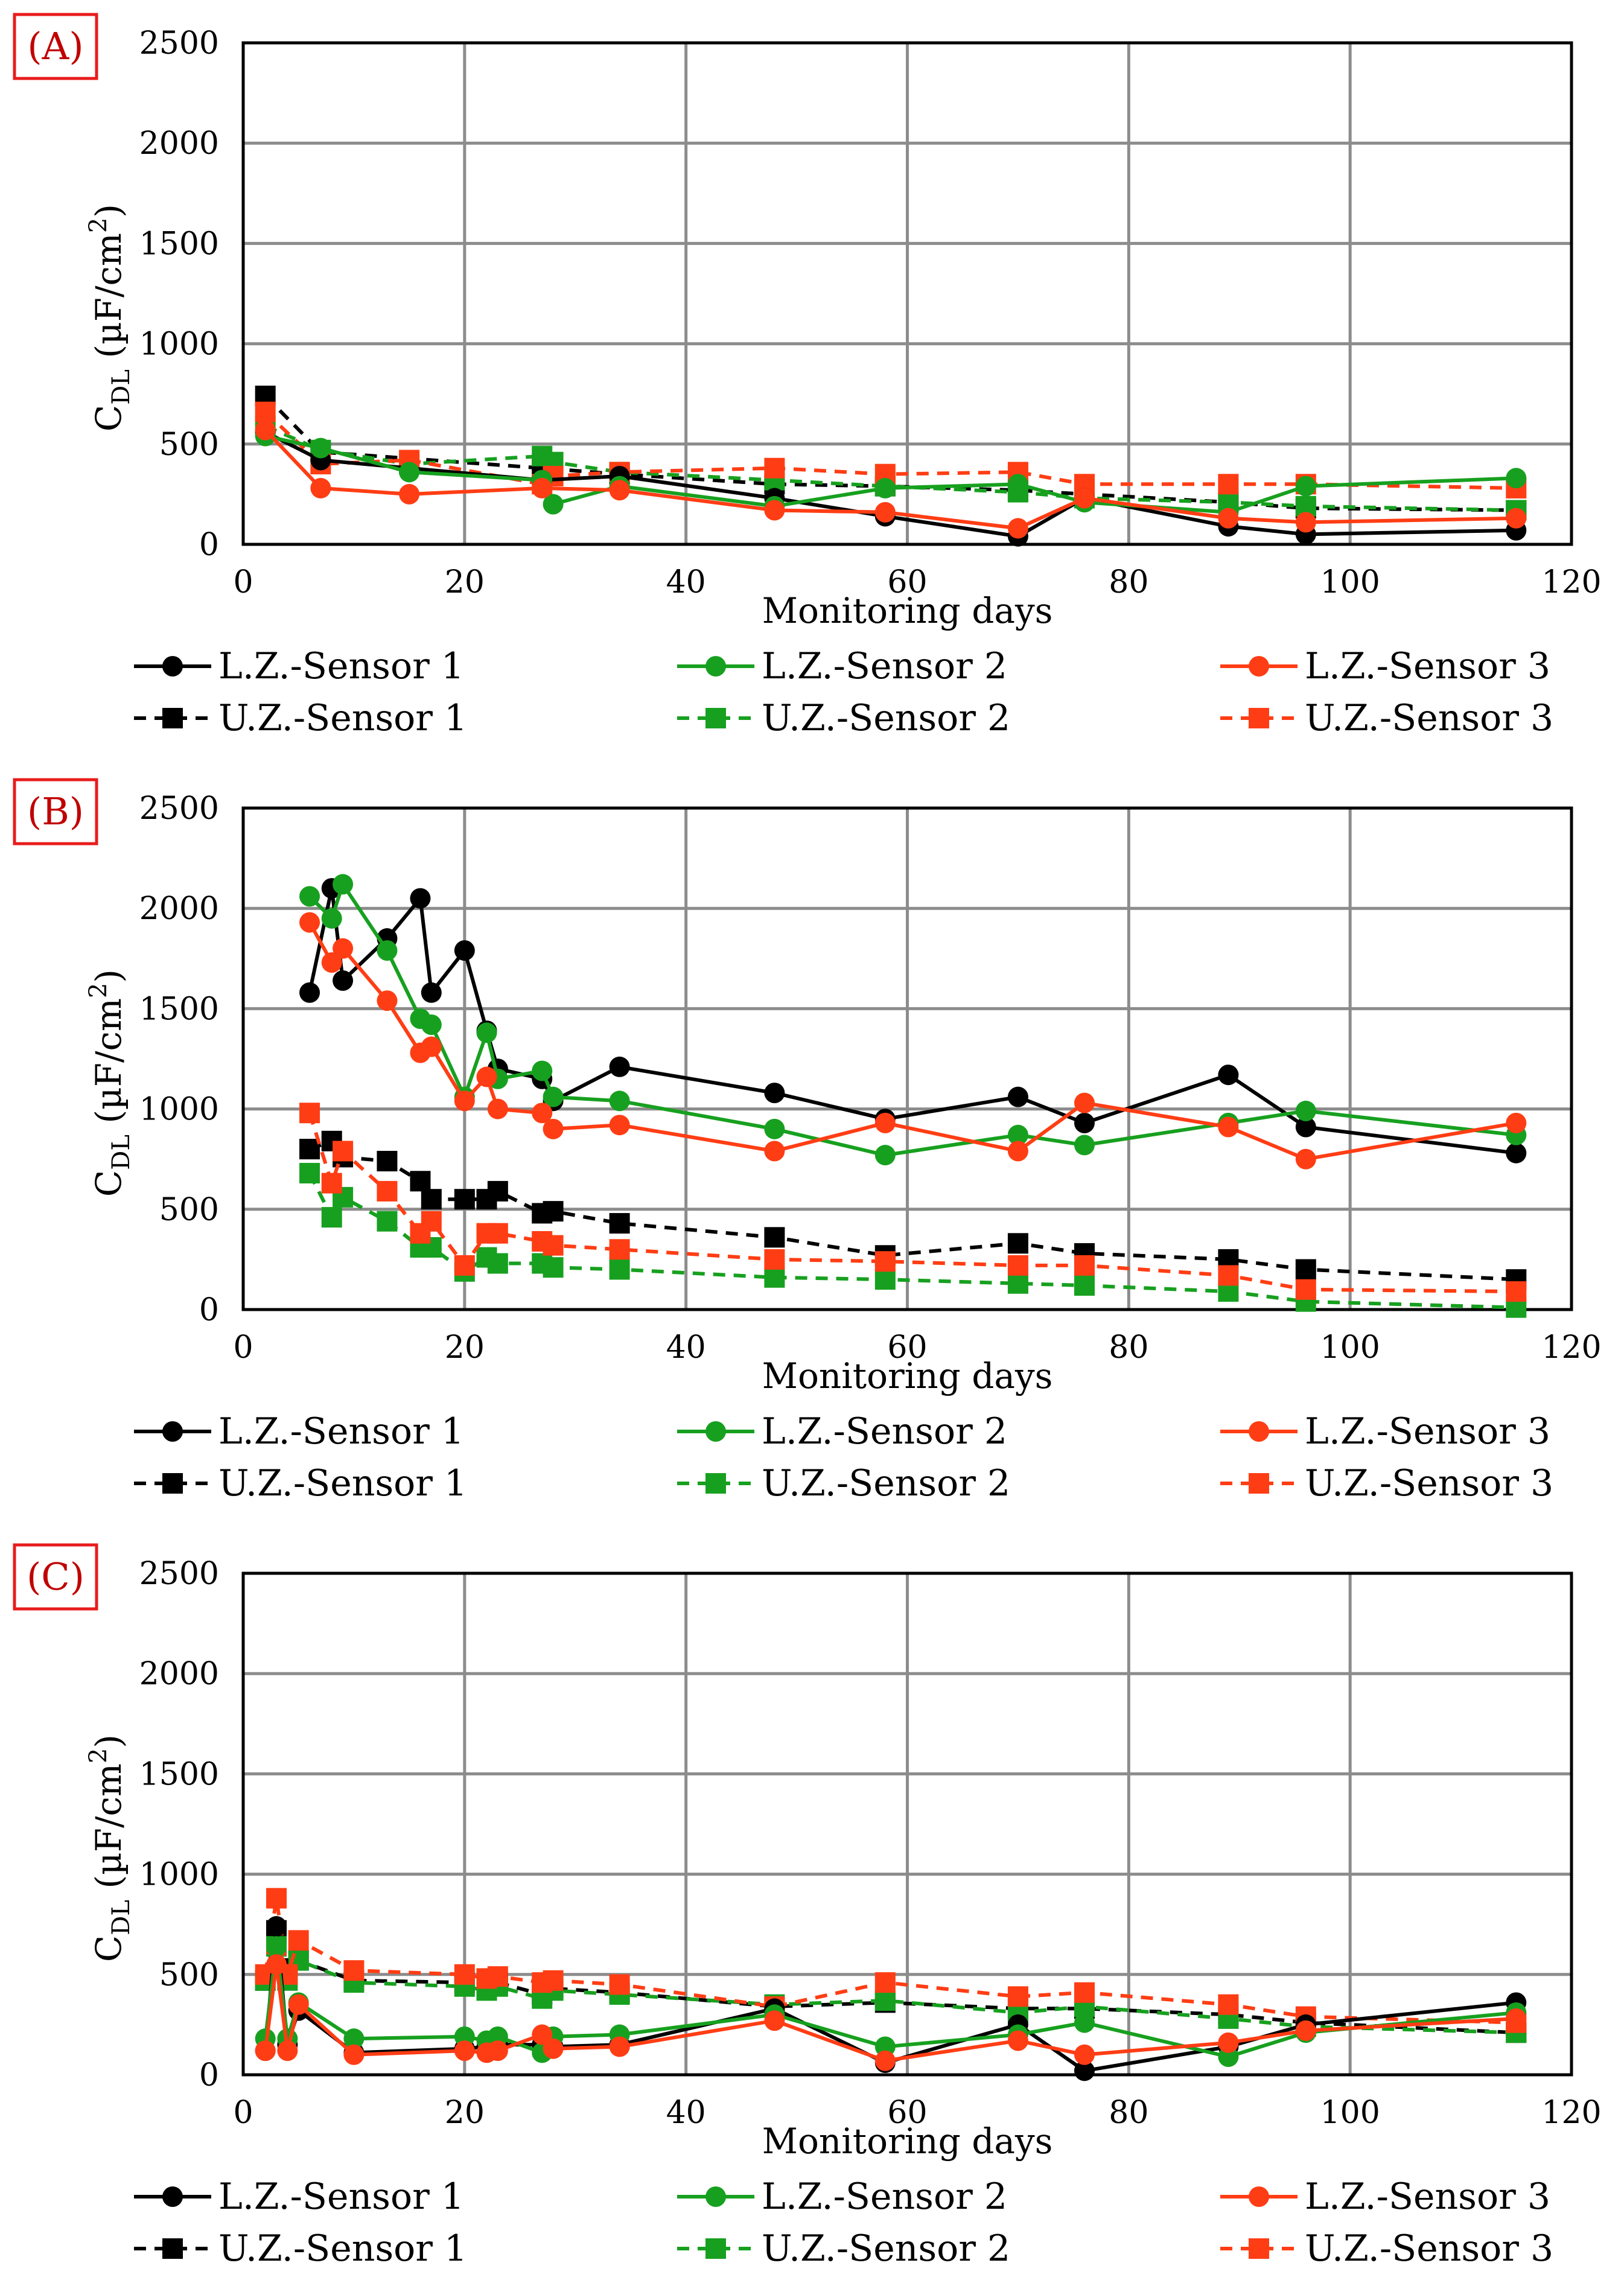 The image size is (1624, 2286). Describe the element at coordinates (1429, 2248) in the screenshot. I see `legend-label: U.Z.-Sensor 3` at that location.